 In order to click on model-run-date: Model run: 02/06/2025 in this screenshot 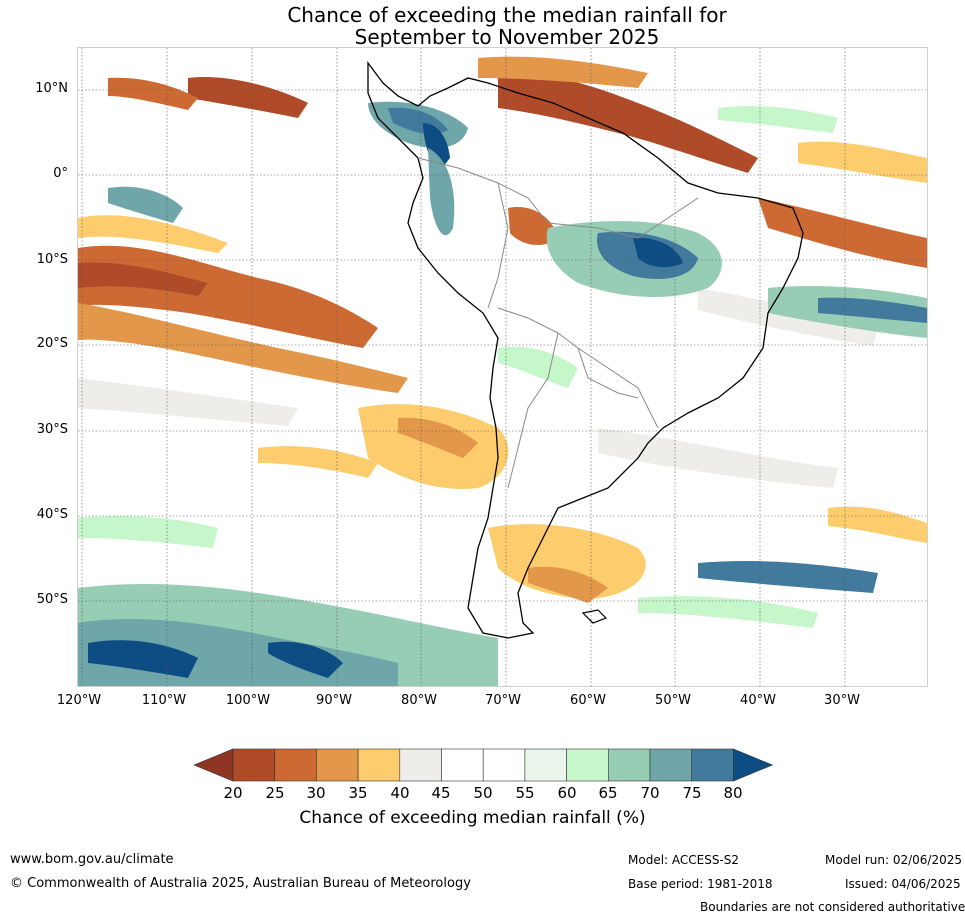, I will do `click(894, 860)`.